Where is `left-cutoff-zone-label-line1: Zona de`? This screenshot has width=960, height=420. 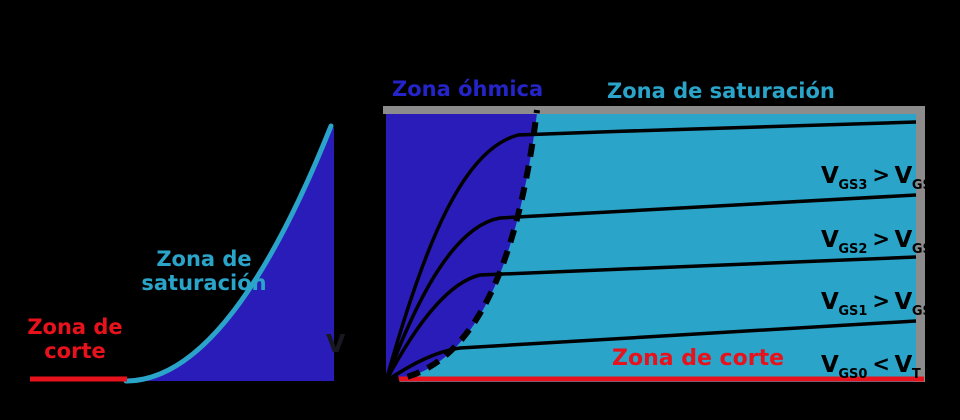
left-cutoff-zone-label-line1: Zona de is located at coordinates (75, 327).